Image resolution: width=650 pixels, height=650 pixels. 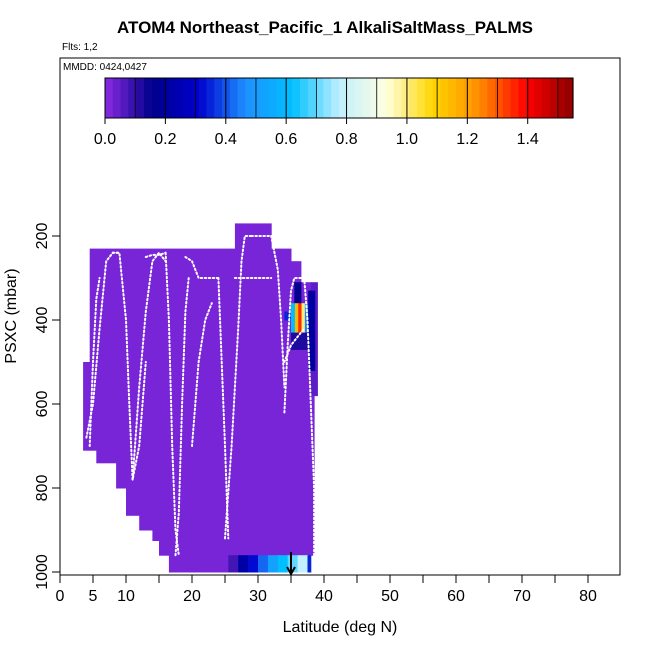 I want to click on y-axis-tick-label: 200, so click(x=42, y=236).